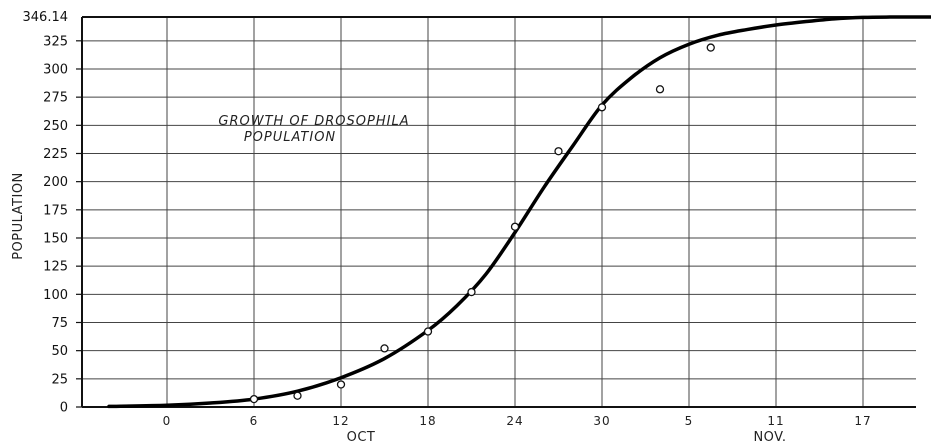 The image size is (931, 446). Describe the element at coordinates (55, 267) in the screenshot. I see `y-tick-label: 125` at that location.